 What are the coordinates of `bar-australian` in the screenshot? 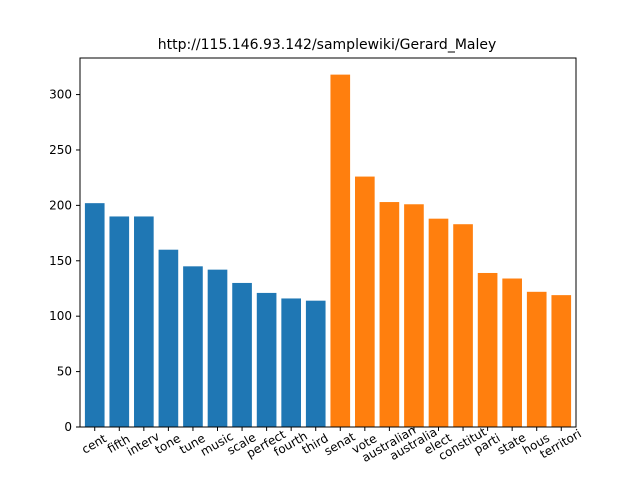 It's located at (389, 314).